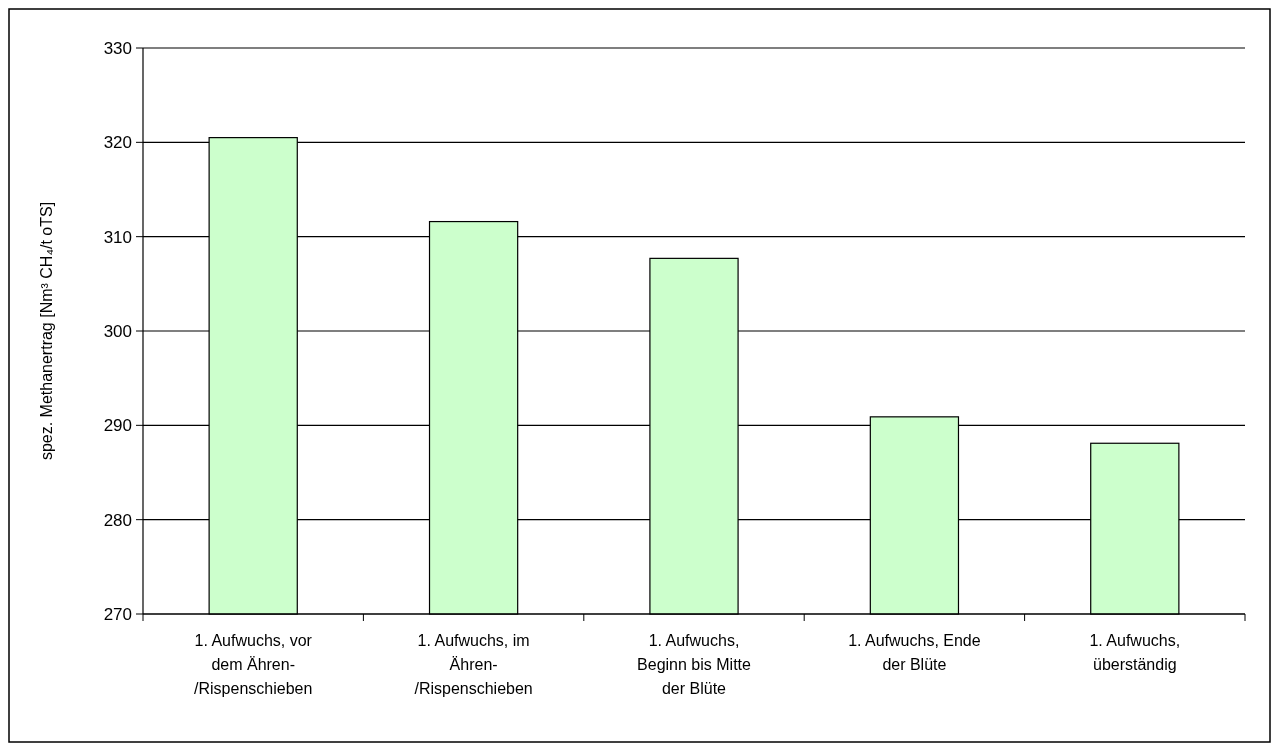 This screenshot has width=1279, height=751. What do you see at coordinates (117, 143) in the screenshot?
I see `y-tick-label: 320` at bounding box center [117, 143].